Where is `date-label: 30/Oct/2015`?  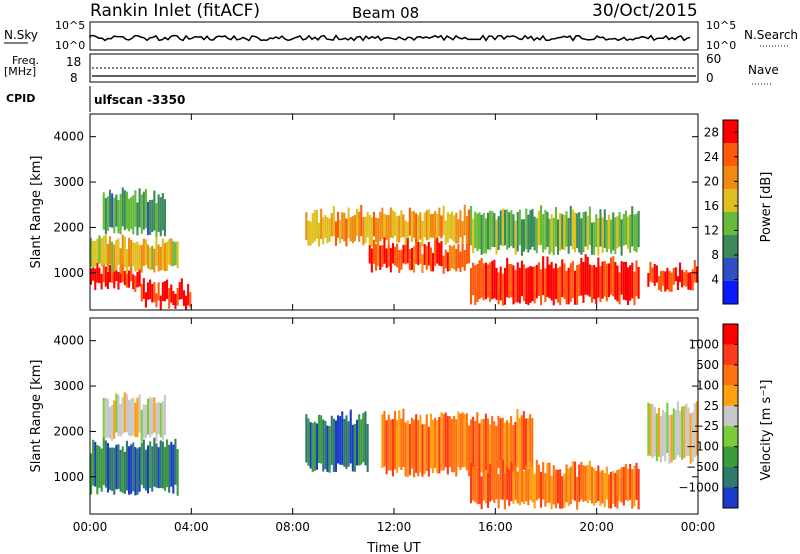 date-label: 30/Oct/2015 is located at coordinates (645, 11).